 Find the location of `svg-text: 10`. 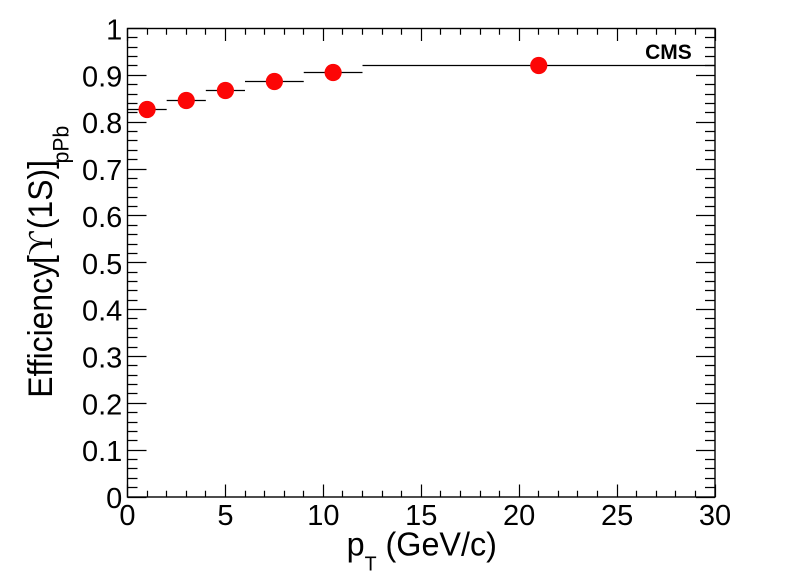

svg-text: 10 is located at coordinates (323, 516).